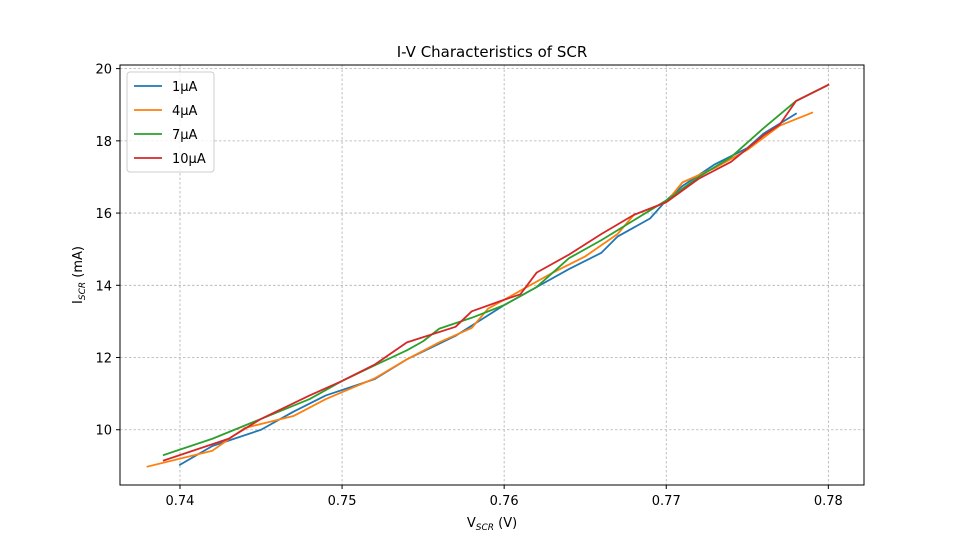  Describe the element at coordinates (185, 87) in the screenshot. I see `legend-label-0: 1μA` at that location.